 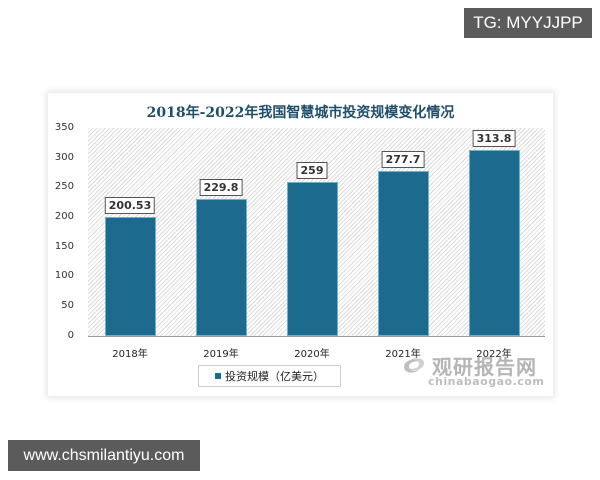 What do you see at coordinates (403, 159) in the screenshot?
I see `data-label: 277.7` at bounding box center [403, 159].